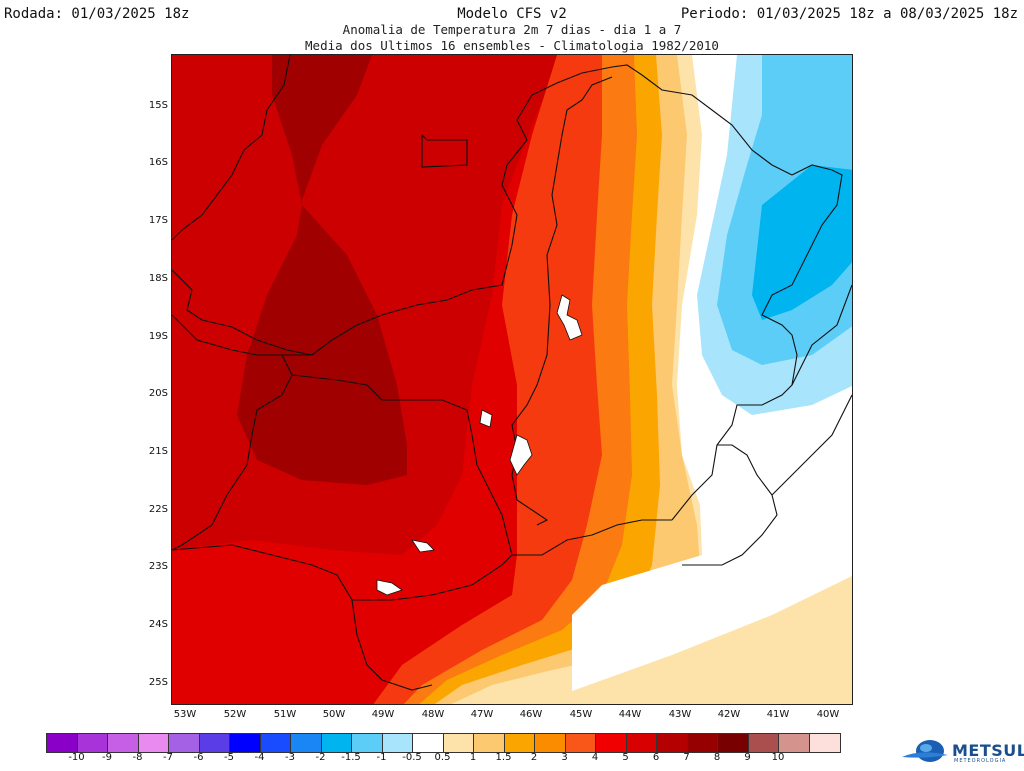  Describe the element at coordinates (686, 757) in the screenshot. I see `colorbar-label: 7` at that location.